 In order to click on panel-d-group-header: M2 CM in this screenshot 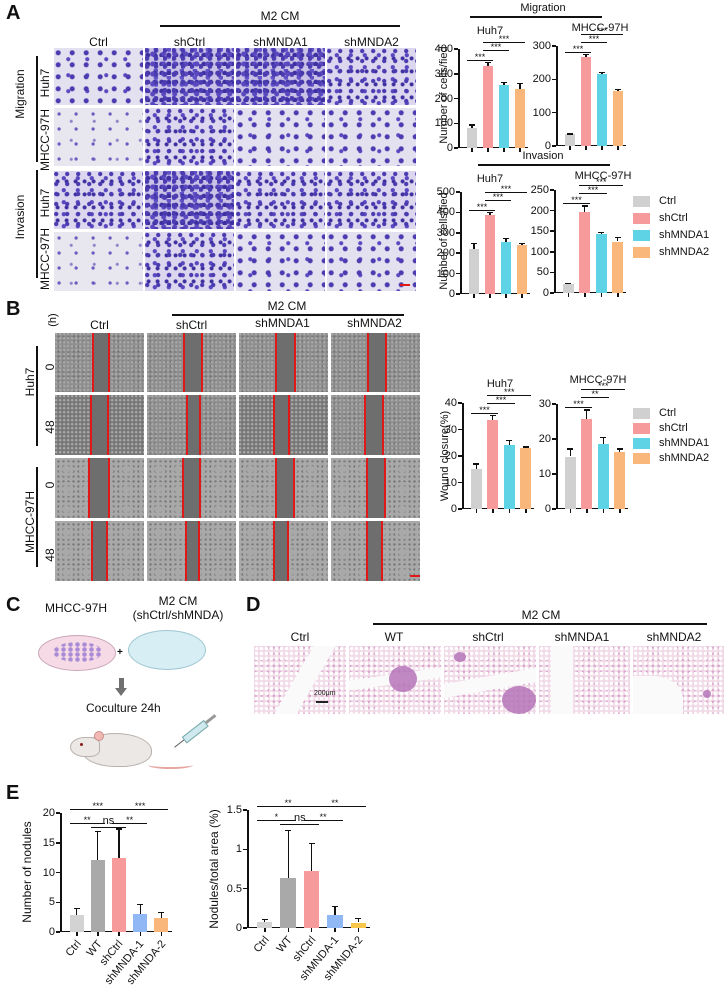, I will do `click(541, 615)`.